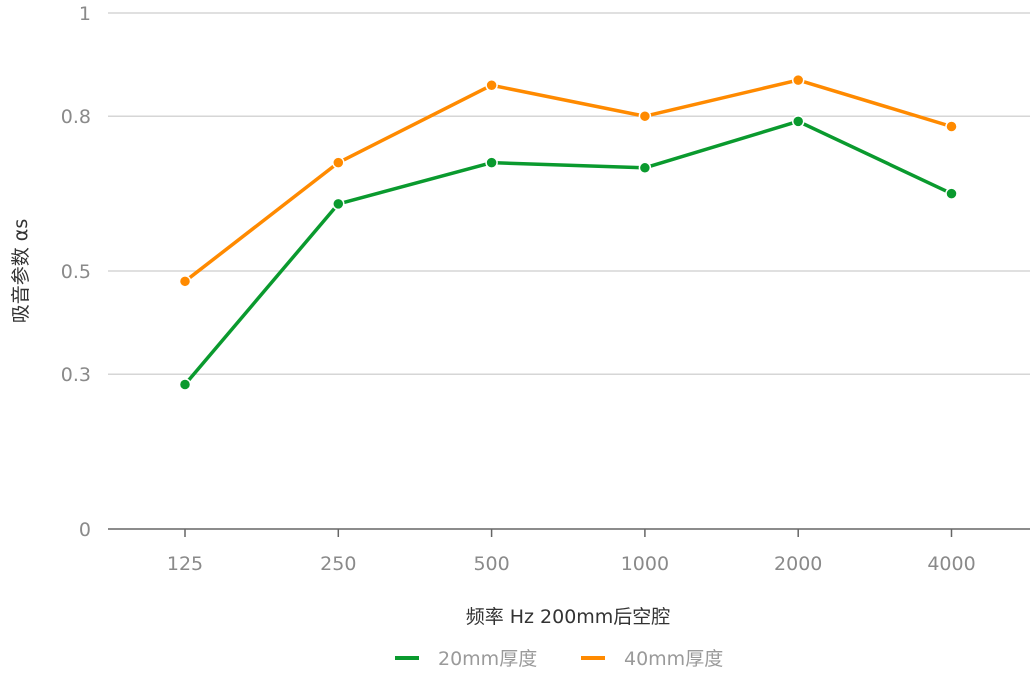 The width and height of the screenshot is (1030, 676). I want to click on y-tick-label: 0.3, so click(76, 375).